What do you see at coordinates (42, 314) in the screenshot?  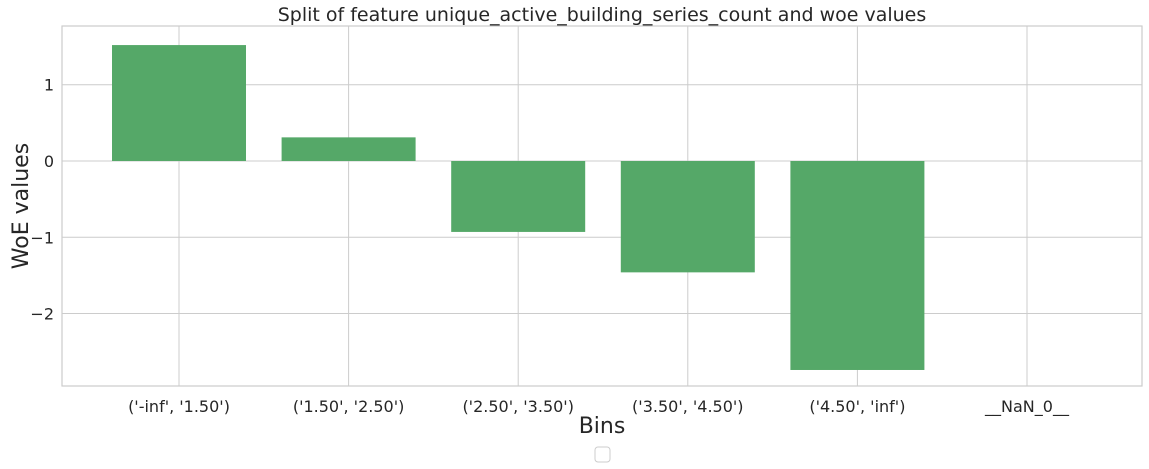 I see `y-tick-label: −2` at bounding box center [42, 314].